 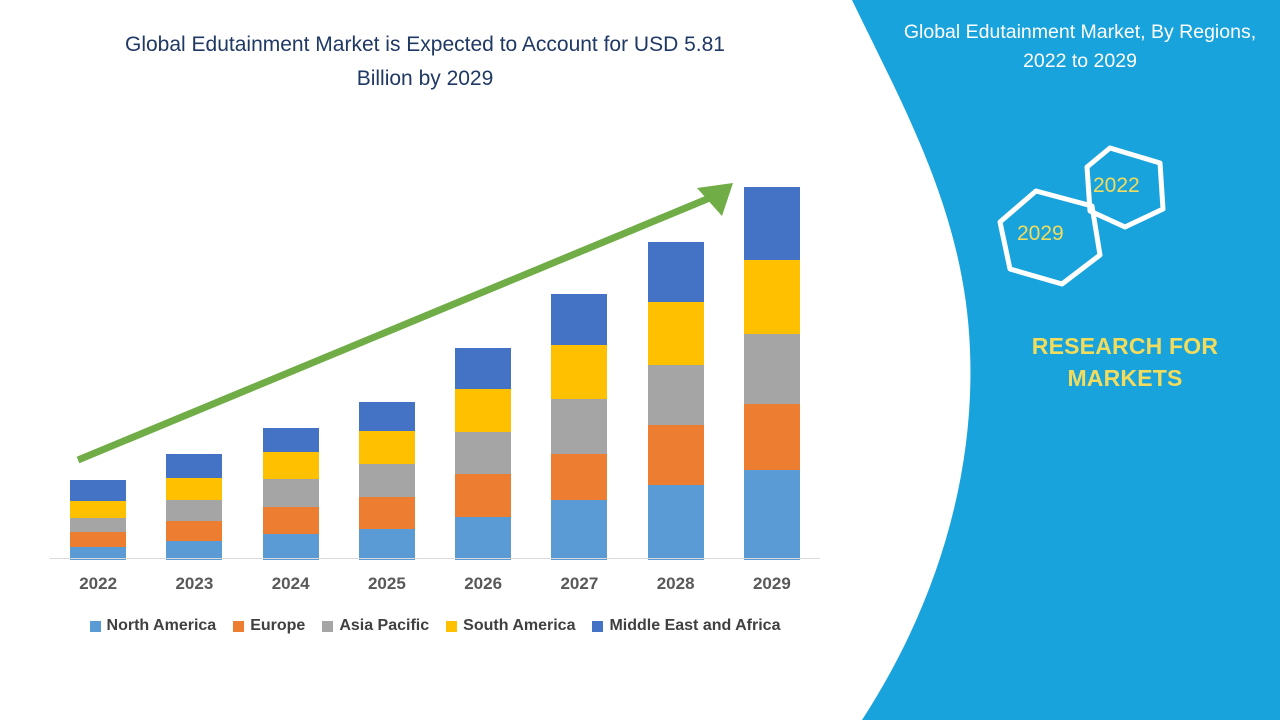 What do you see at coordinates (1116, 185) in the screenshot?
I see `hex-2022-label: 2022` at bounding box center [1116, 185].